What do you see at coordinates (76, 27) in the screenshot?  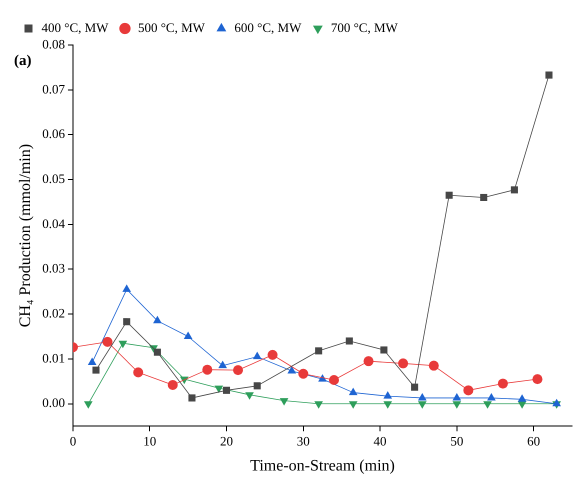 I see `legend-label: 400 °C, MW` at bounding box center [76, 27].